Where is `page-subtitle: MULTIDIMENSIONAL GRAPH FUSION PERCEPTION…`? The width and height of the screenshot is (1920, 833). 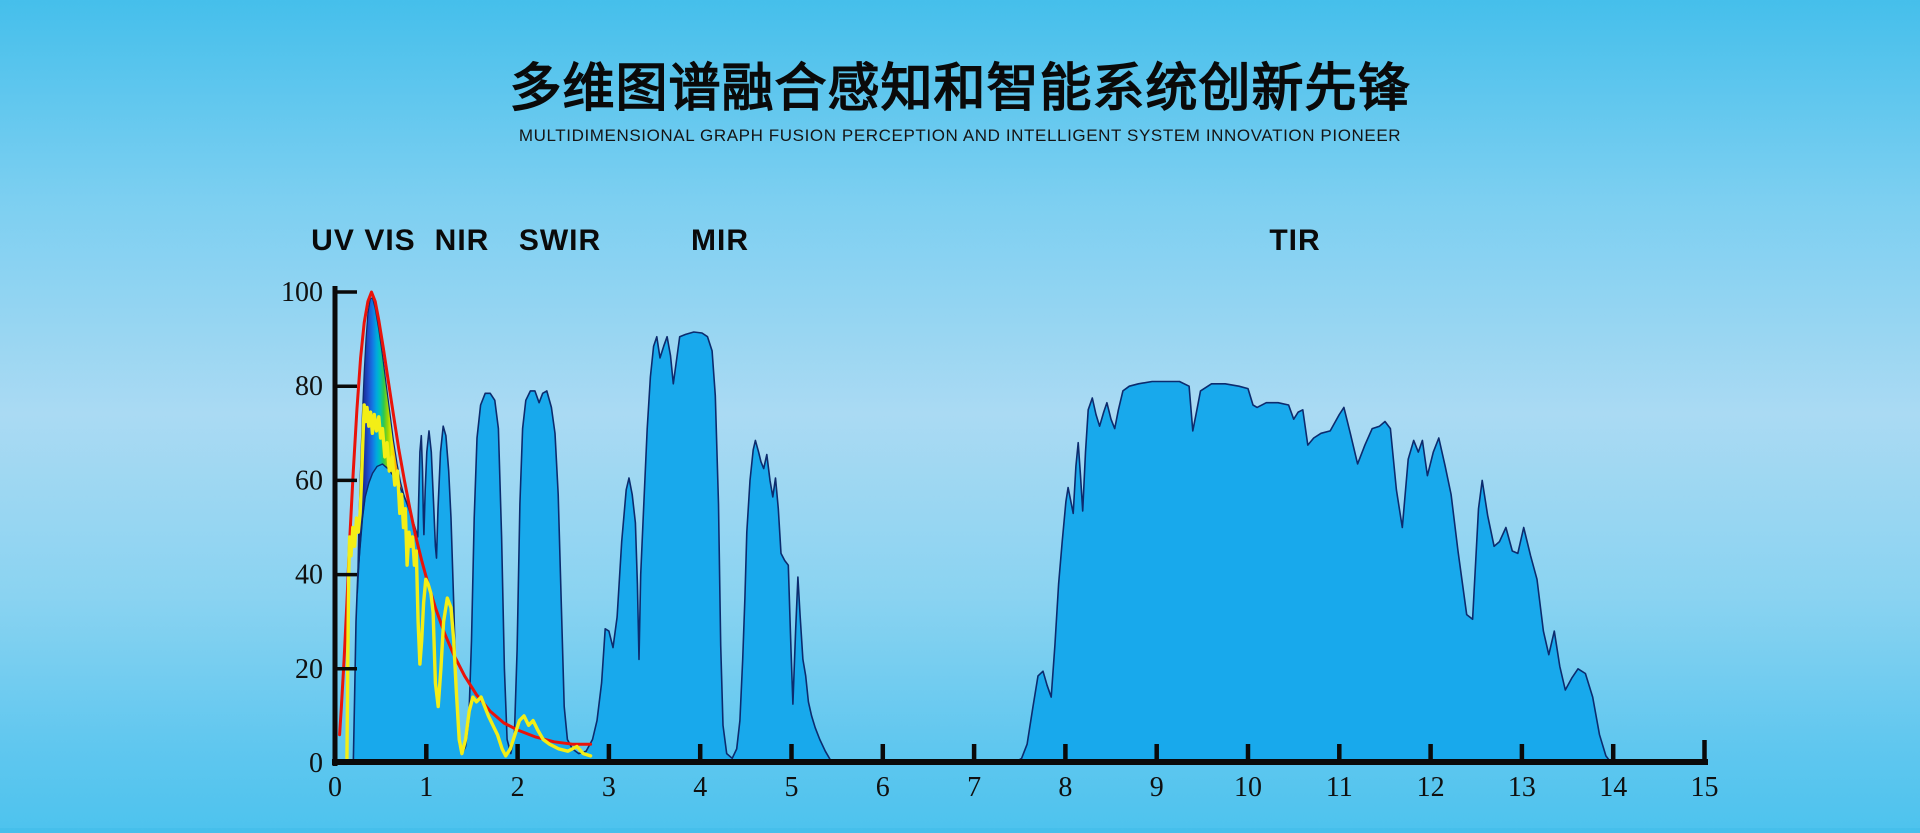
page-subtitle: MULTIDIMENSIONAL GRAPH FUSION PERCEPTION… is located at coordinates (960, 135).